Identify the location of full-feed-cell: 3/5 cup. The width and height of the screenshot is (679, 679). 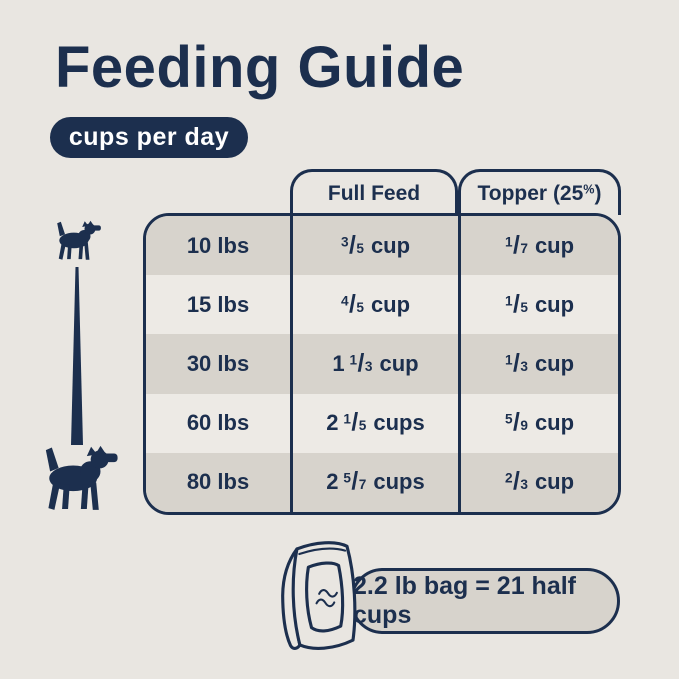
(374, 246).